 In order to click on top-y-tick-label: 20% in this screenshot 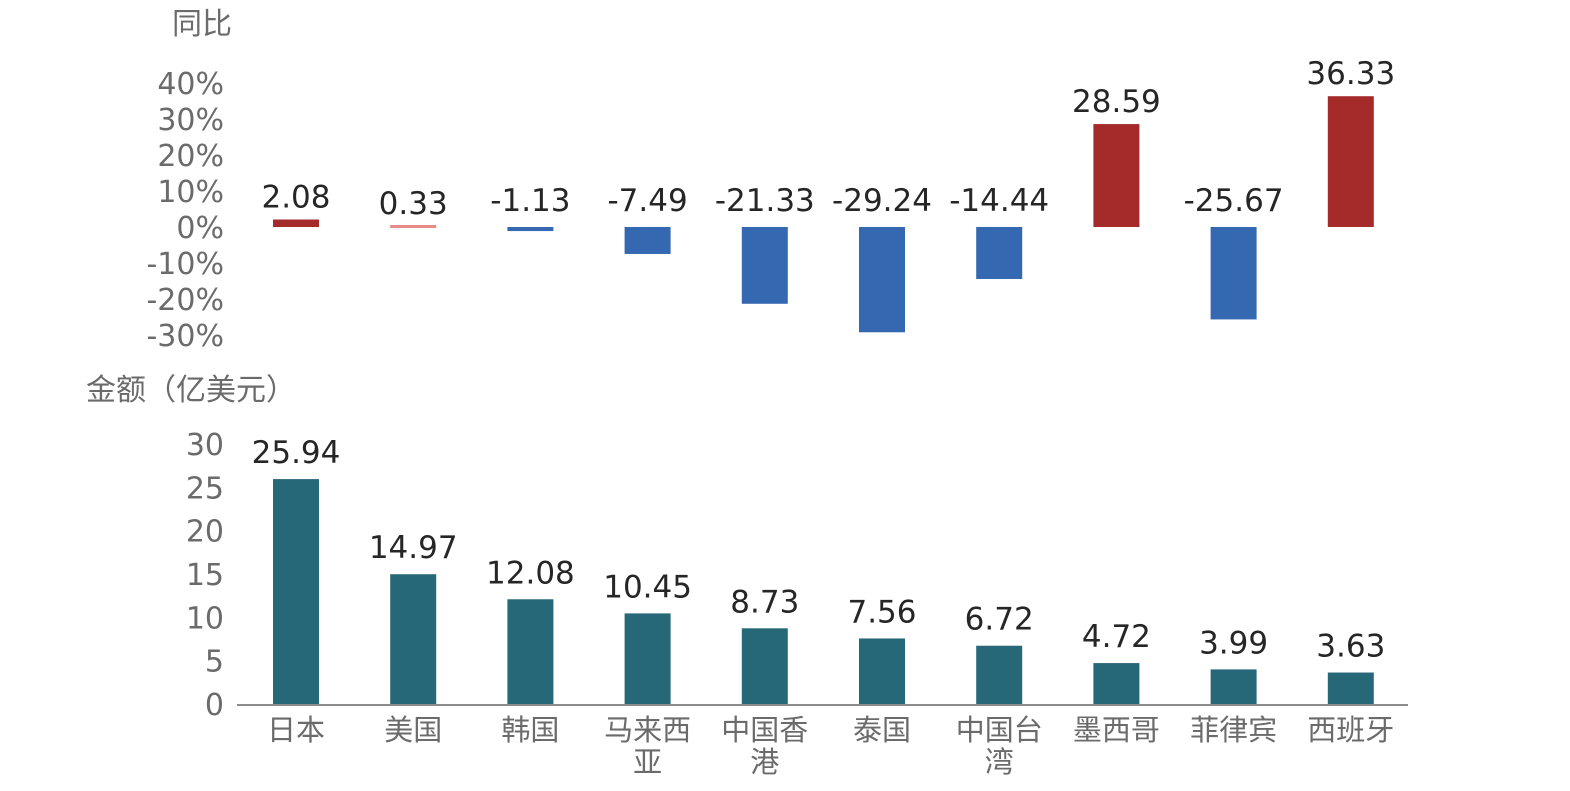, I will do `click(190, 156)`.